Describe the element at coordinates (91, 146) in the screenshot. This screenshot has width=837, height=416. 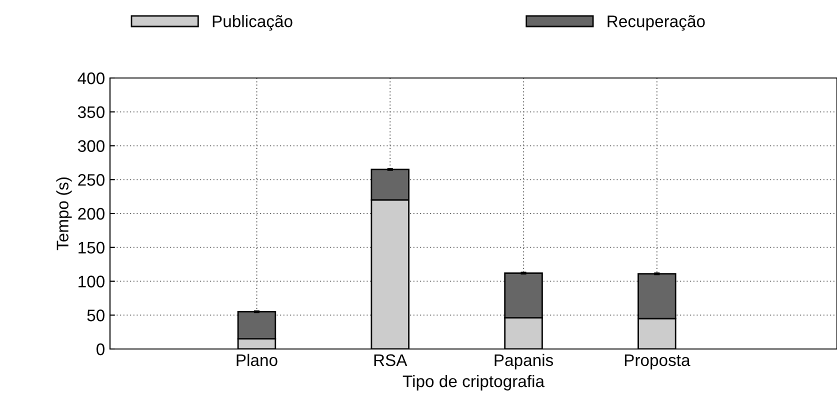
I see `y-tick-label: 300` at that location.